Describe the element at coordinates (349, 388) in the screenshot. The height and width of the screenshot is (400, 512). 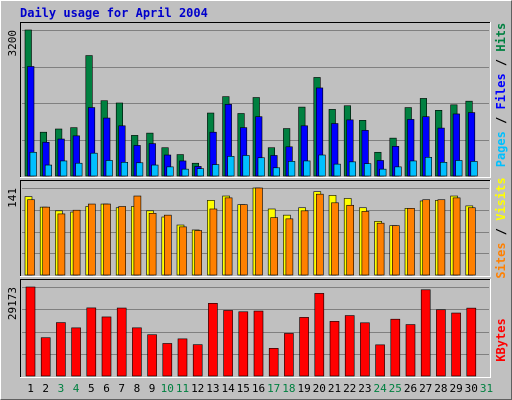
I see `day-label-22: 22` at that location.